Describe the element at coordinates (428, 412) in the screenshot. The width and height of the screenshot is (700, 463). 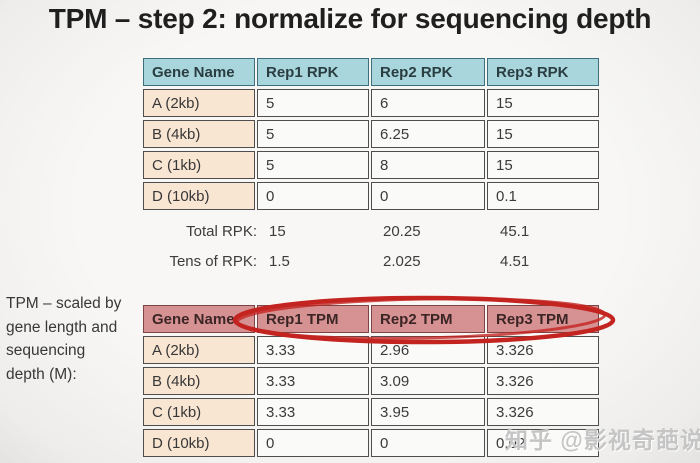
I see `value-cell: 3.95` at that location.